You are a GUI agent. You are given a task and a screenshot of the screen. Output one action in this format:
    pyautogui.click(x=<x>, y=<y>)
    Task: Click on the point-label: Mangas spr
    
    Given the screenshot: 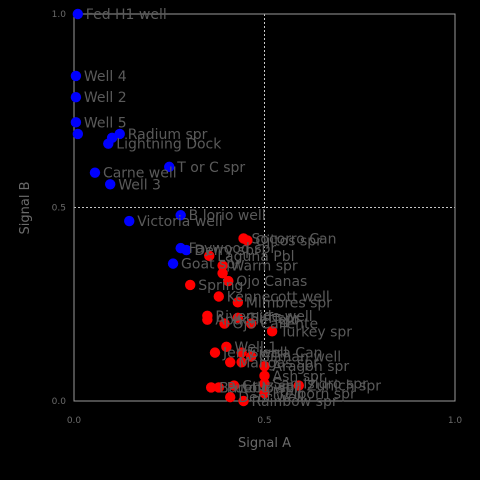 What is the action you would take?
    pyautogui.click(x=278, y=363)
    